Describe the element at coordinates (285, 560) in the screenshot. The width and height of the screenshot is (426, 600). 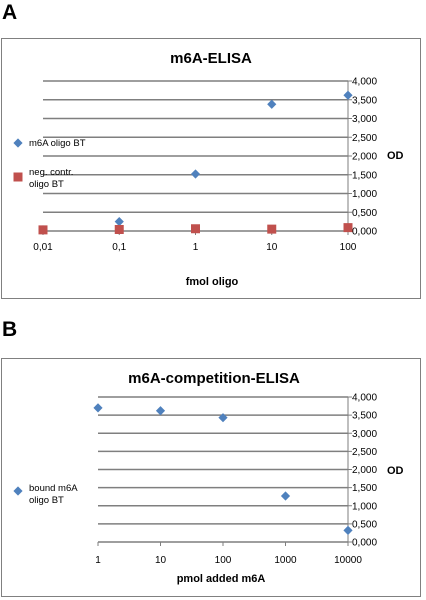
I see `x-tick-label: 1000` at that location.